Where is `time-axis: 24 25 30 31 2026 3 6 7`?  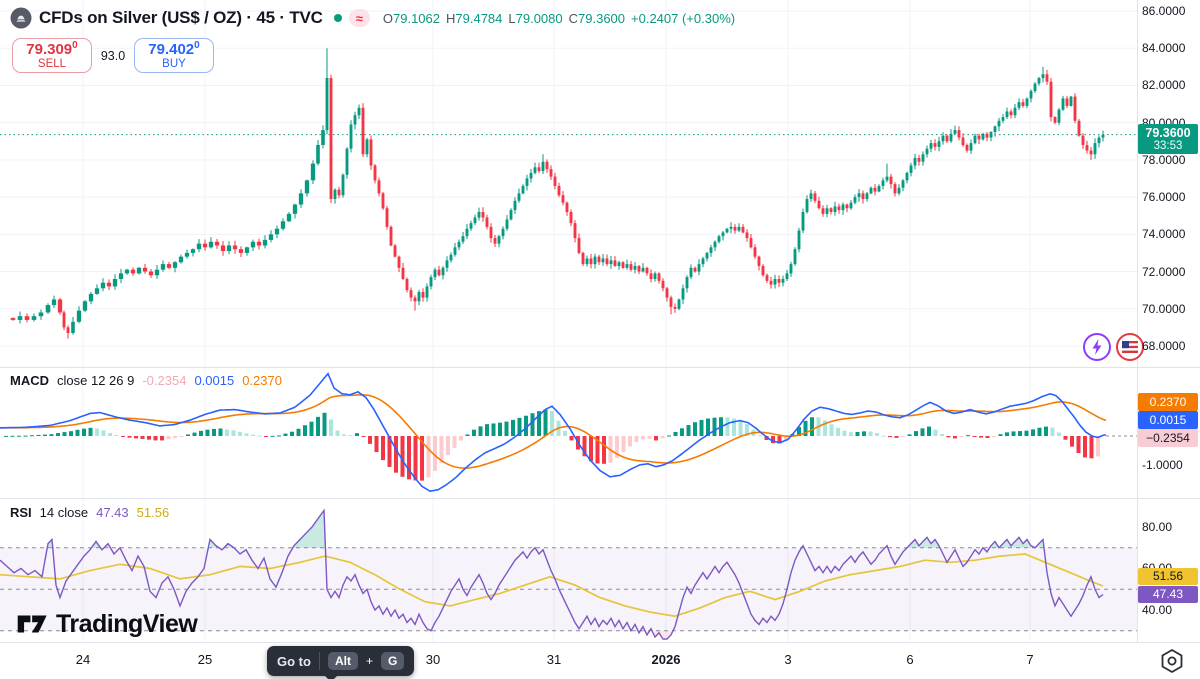
time-axis: 24 25 30 31 2026 3 6 7 is located at coordinates (600, 661).